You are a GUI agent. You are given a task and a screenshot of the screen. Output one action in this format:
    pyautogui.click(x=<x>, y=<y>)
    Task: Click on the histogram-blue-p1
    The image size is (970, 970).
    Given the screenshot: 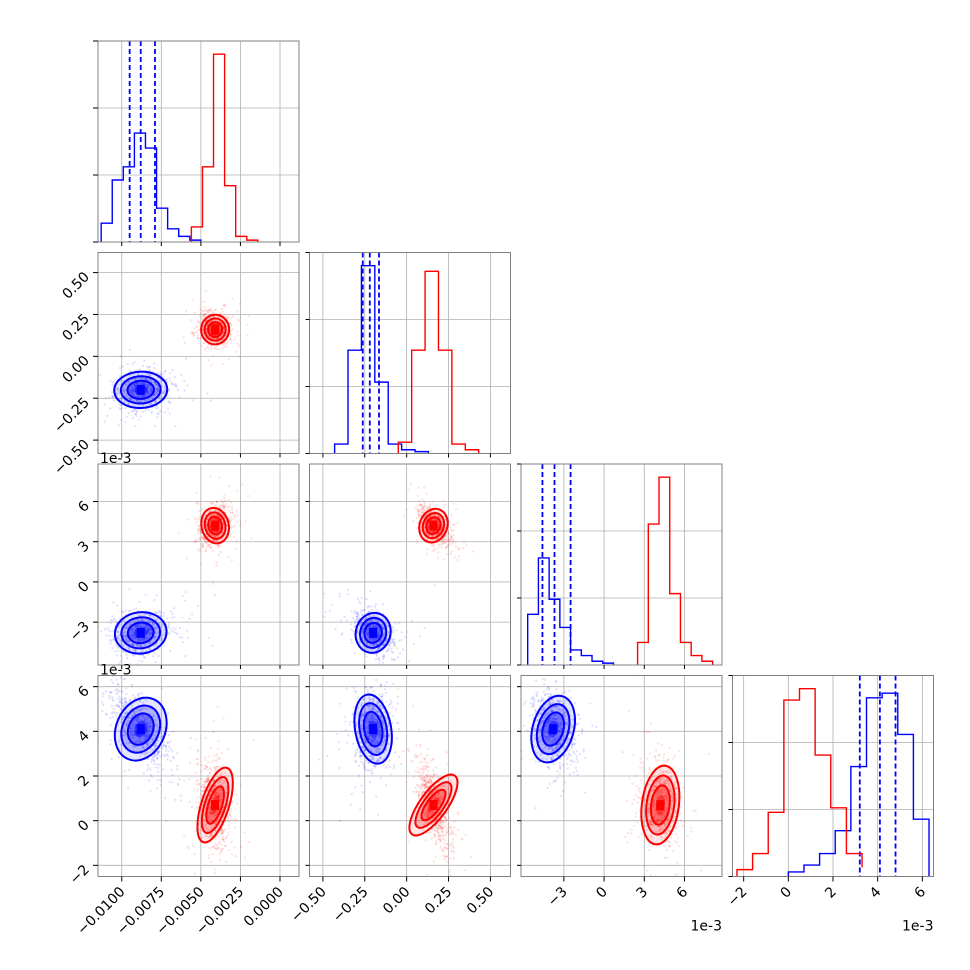 What is the action you would take?
    pyautogui.click(x=151, y=187)
    